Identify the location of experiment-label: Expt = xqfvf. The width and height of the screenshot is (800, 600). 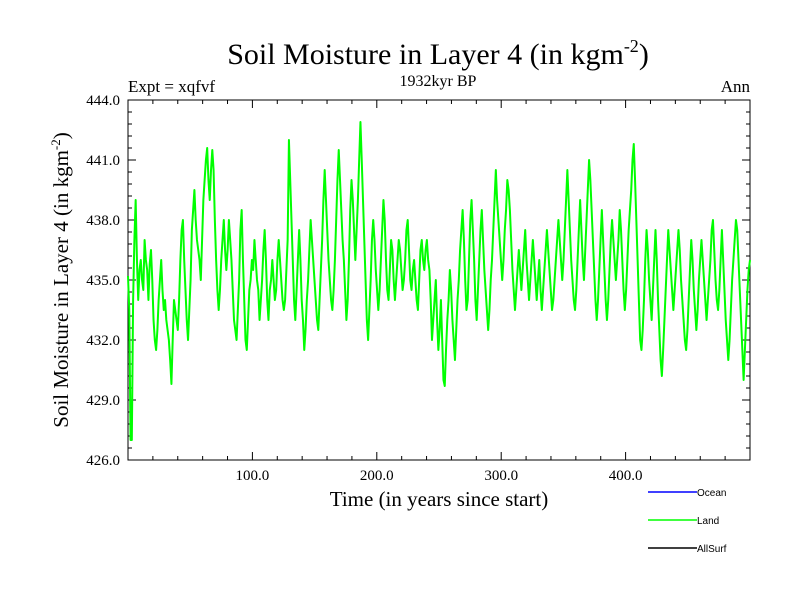
(171, 86).